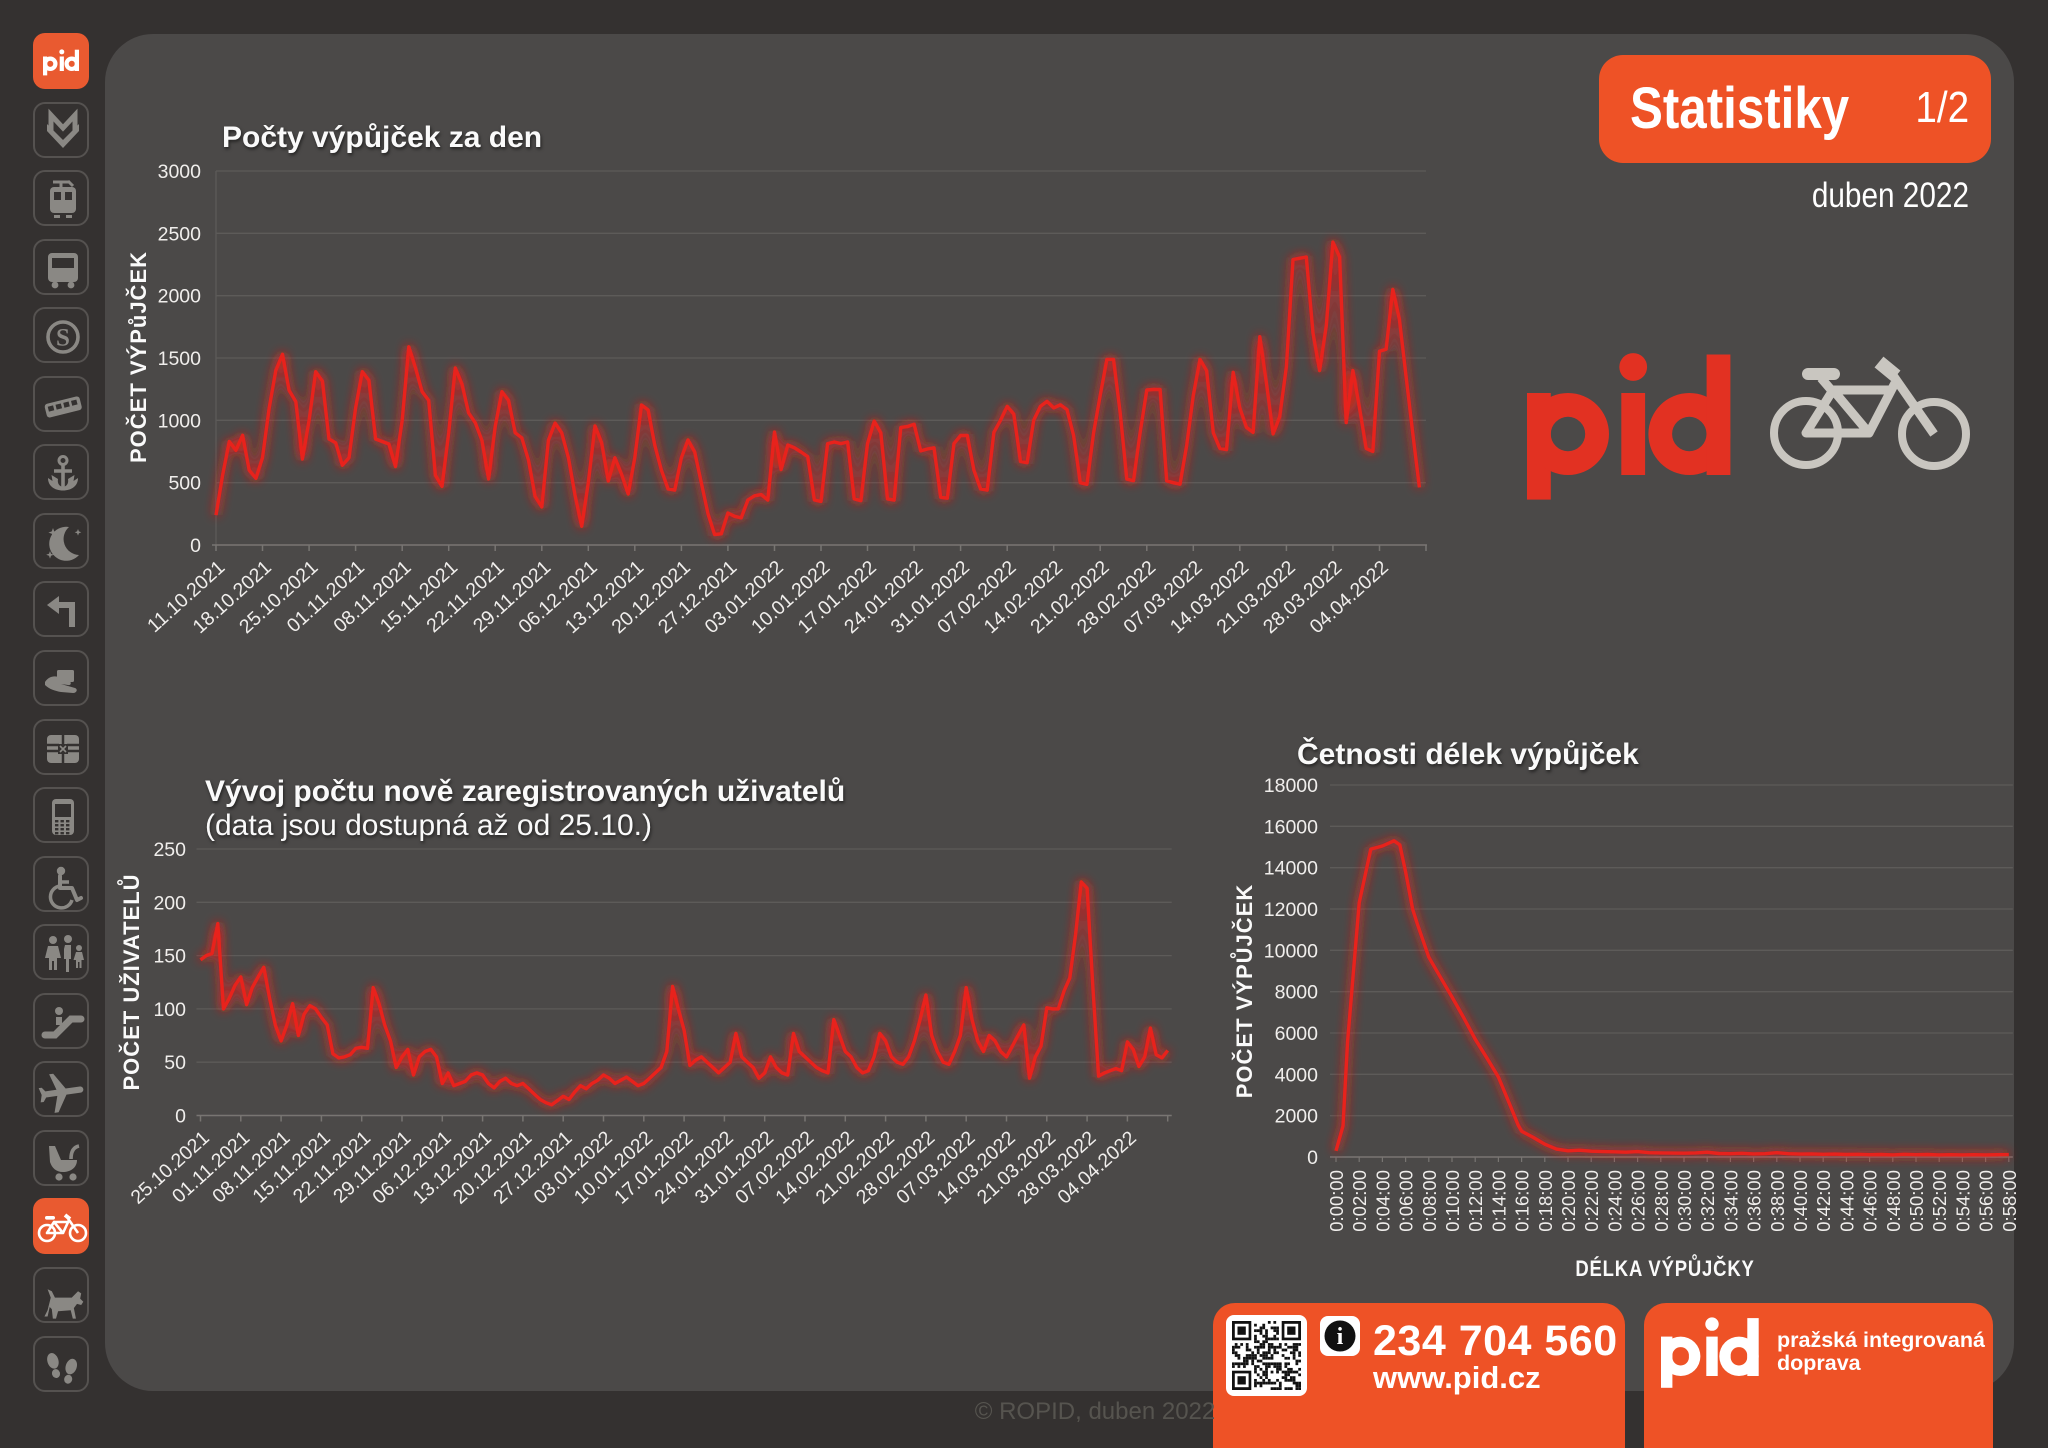 The height and width of the screenshot is (1448, 2048). Describe the element at coordinates (1661, 1201) in the screenshot. I see `svg-text: 0:28:00` at that location.